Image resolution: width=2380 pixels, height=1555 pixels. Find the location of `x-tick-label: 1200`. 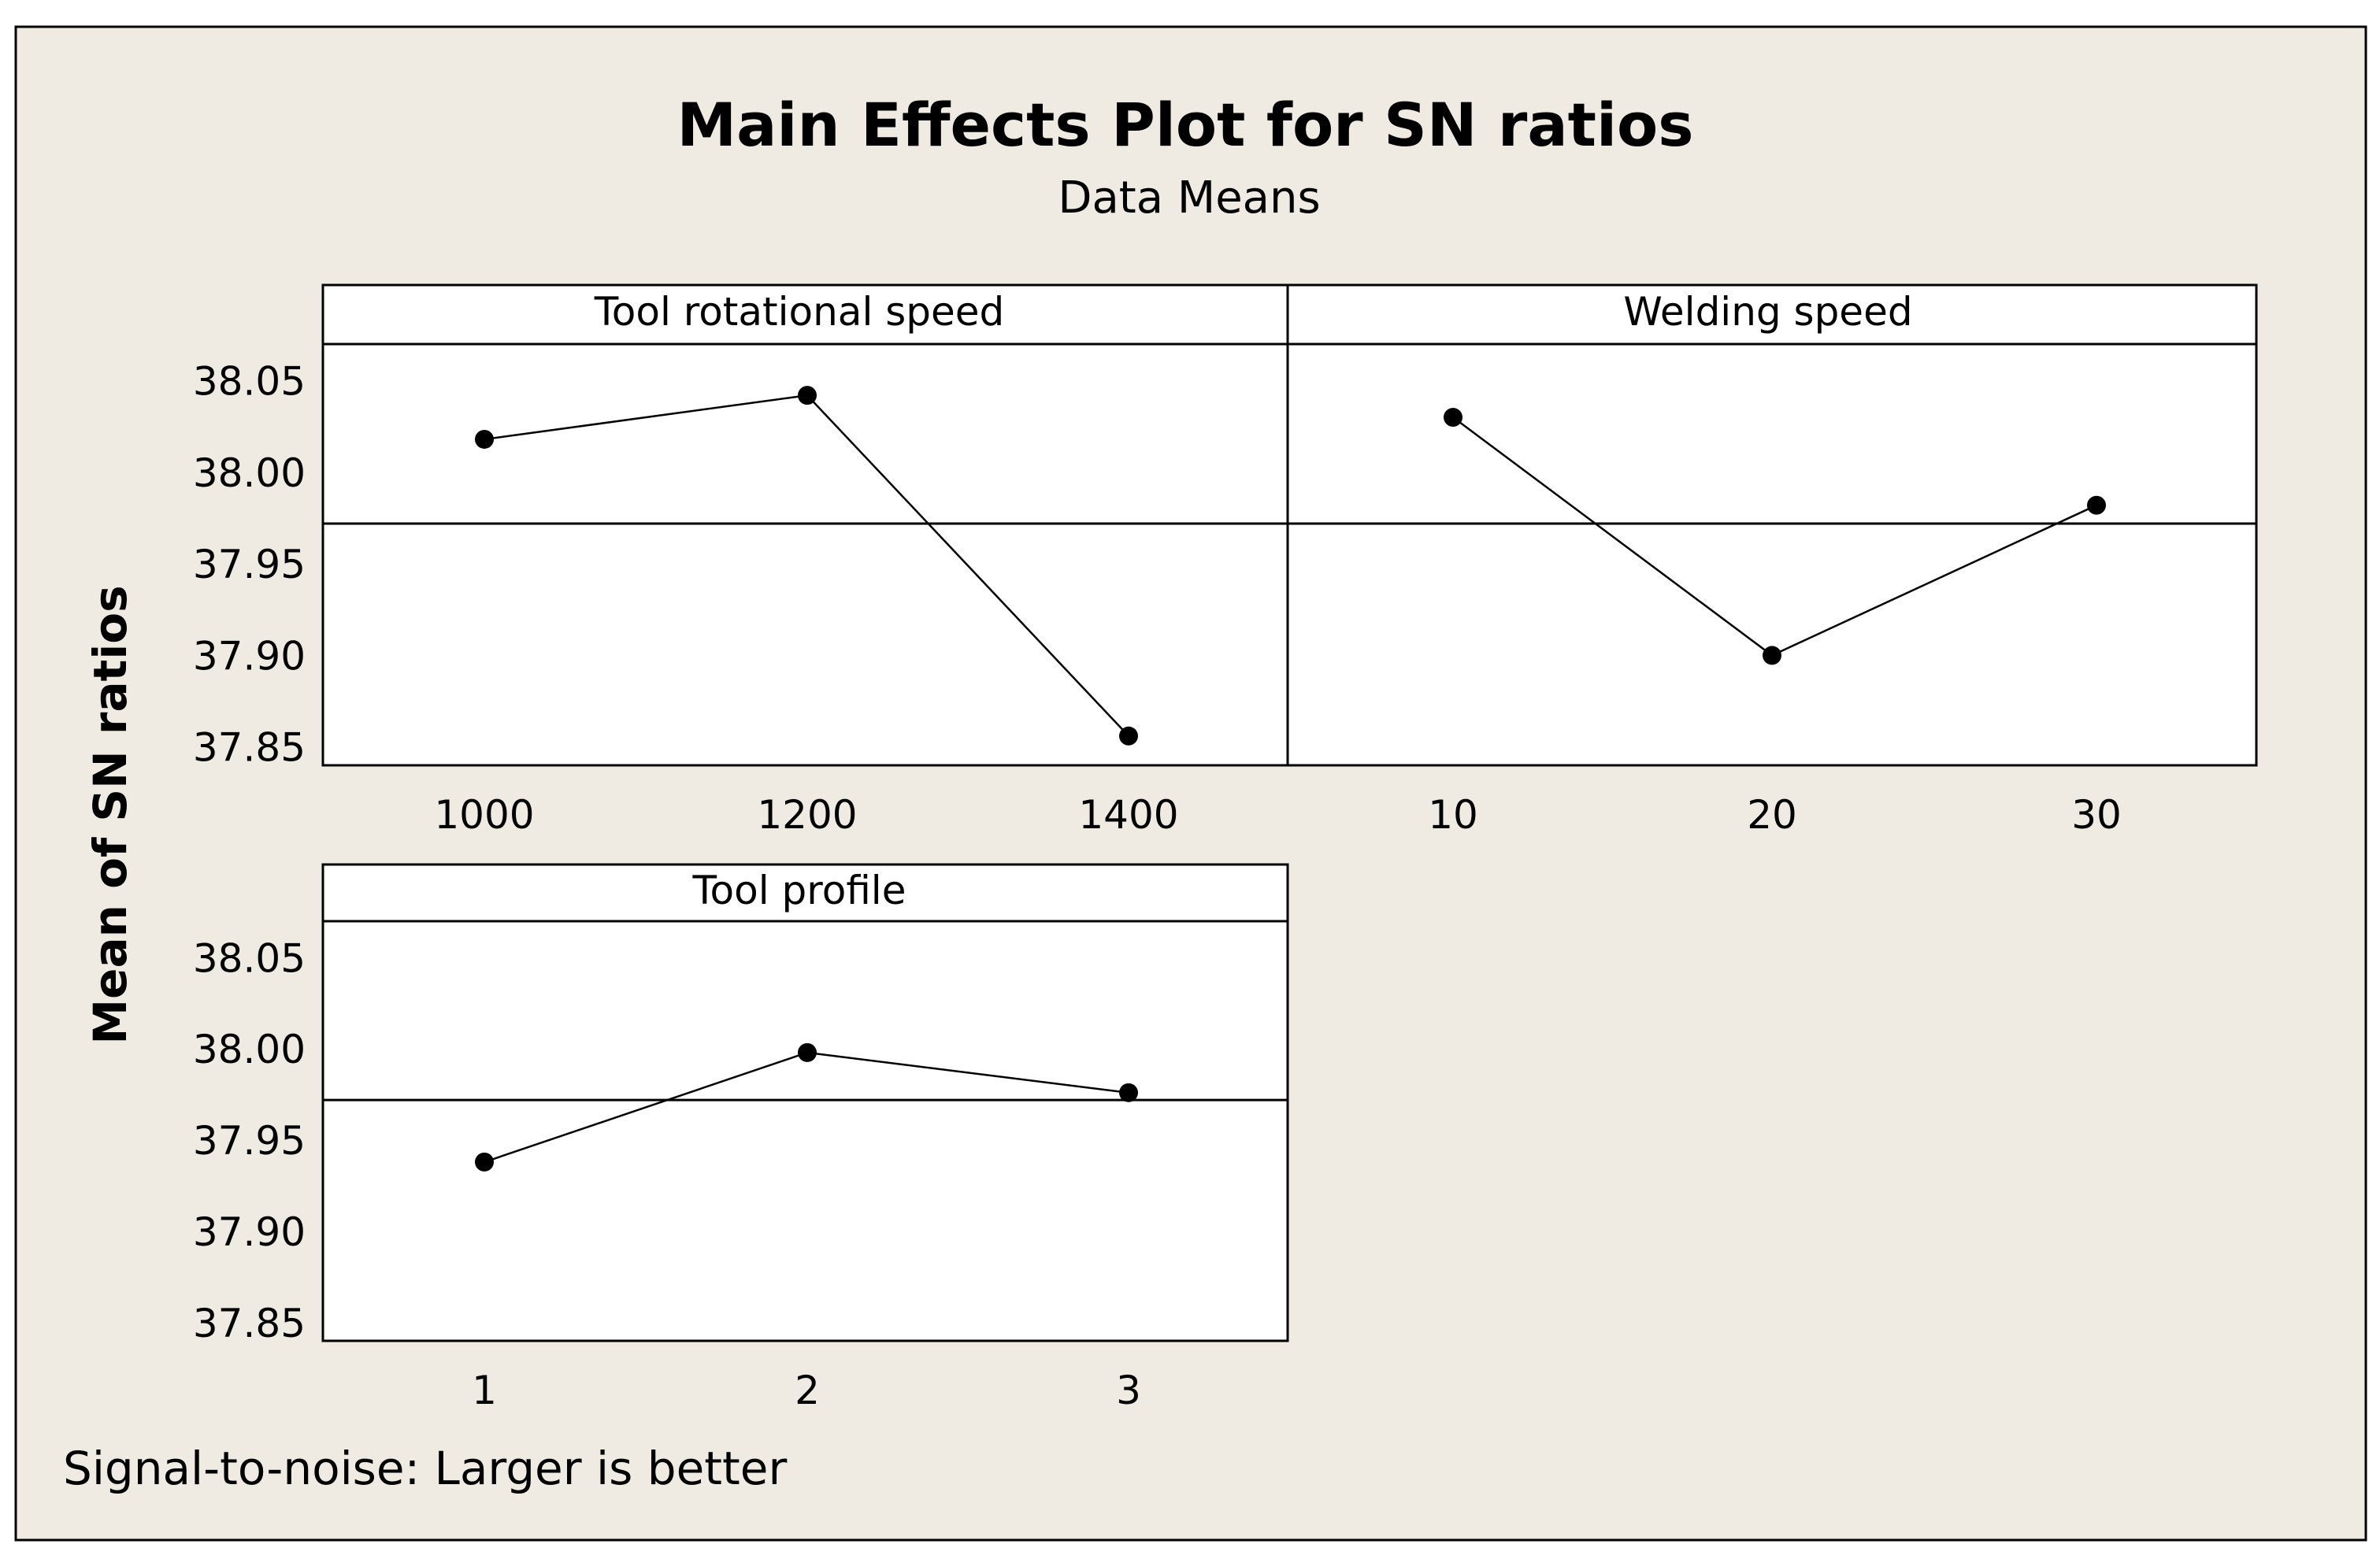

x-tick-label: 1200 is located at coordinates (807, 815).